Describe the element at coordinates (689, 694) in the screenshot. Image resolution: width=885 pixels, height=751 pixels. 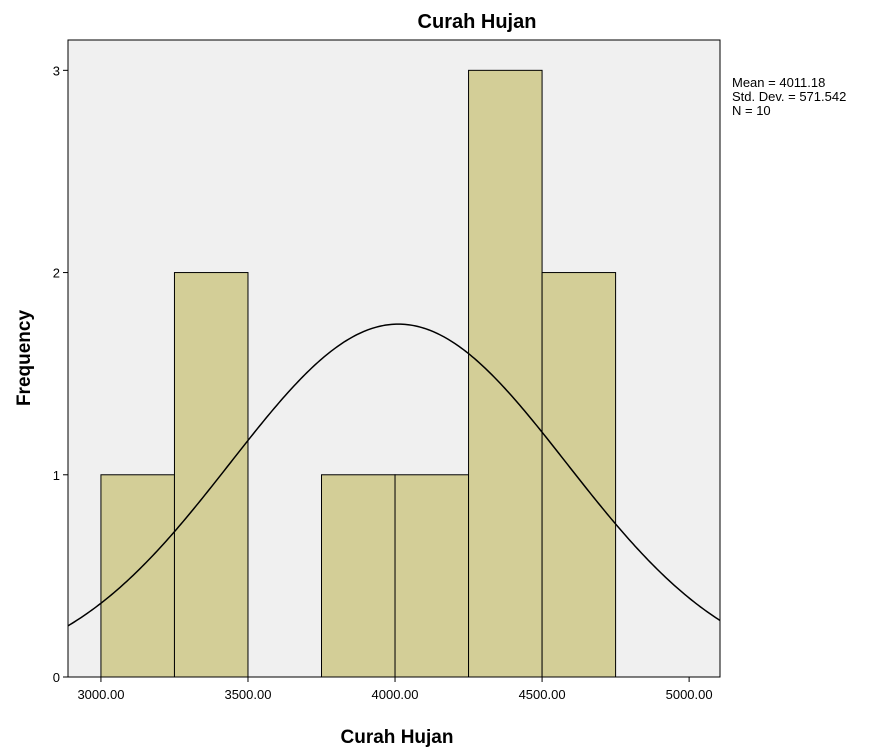
I see `x-tick-label: 5000.00` at that location.